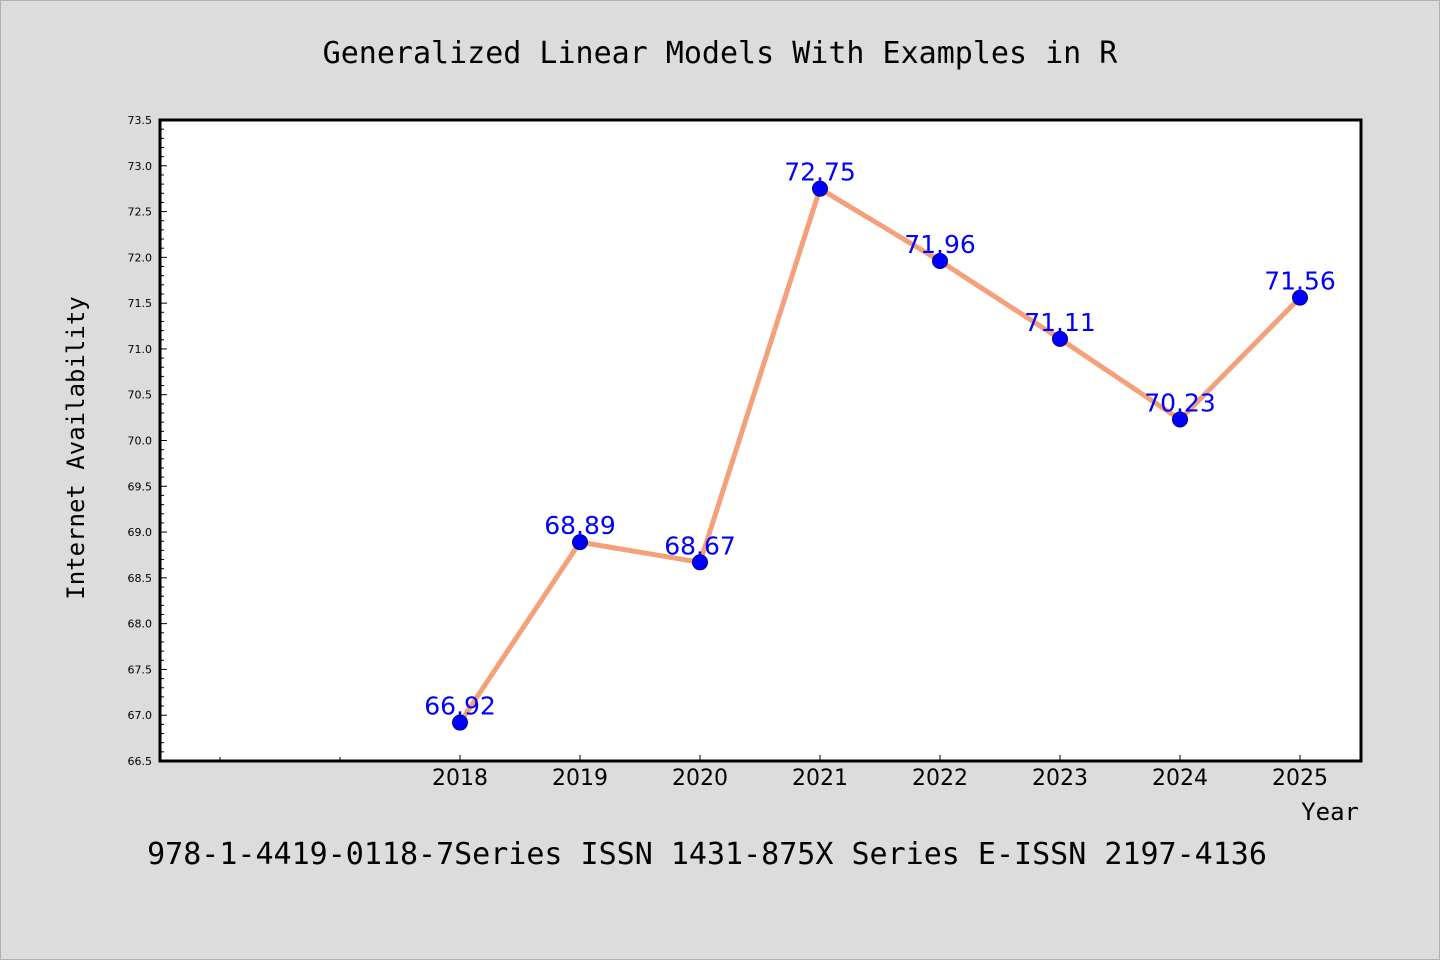 The height and width of the screenshot is (960, 1440). What do you see at coordinates (1300, 281) in the screenshot?
I see `data-label: 71.56` at bounding box center [1300, 281].